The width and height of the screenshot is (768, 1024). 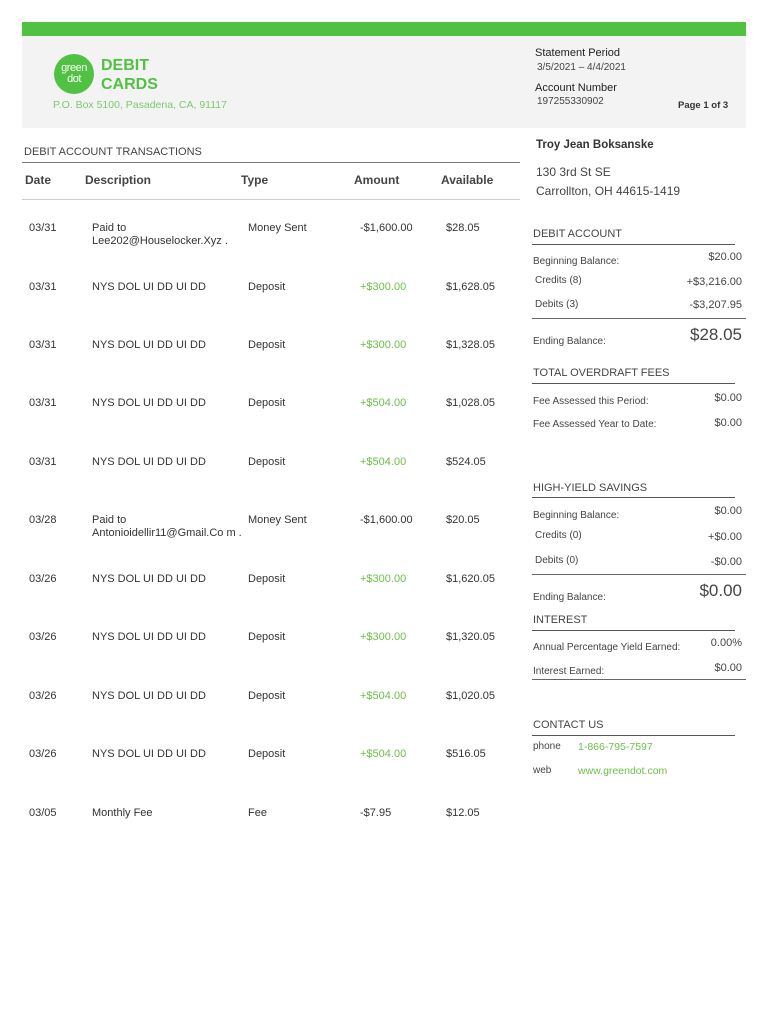 I want to click on contact-title: CONTACT US, so click(x=568, y=725).